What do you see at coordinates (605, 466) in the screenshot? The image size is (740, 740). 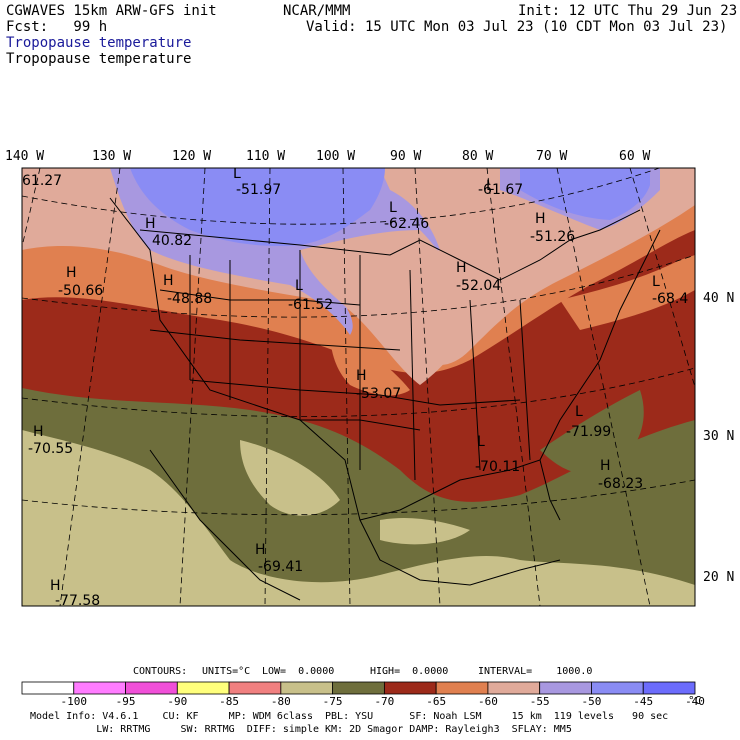 I see `high-marker-n68-23: H` at bounding box center [605, 466].